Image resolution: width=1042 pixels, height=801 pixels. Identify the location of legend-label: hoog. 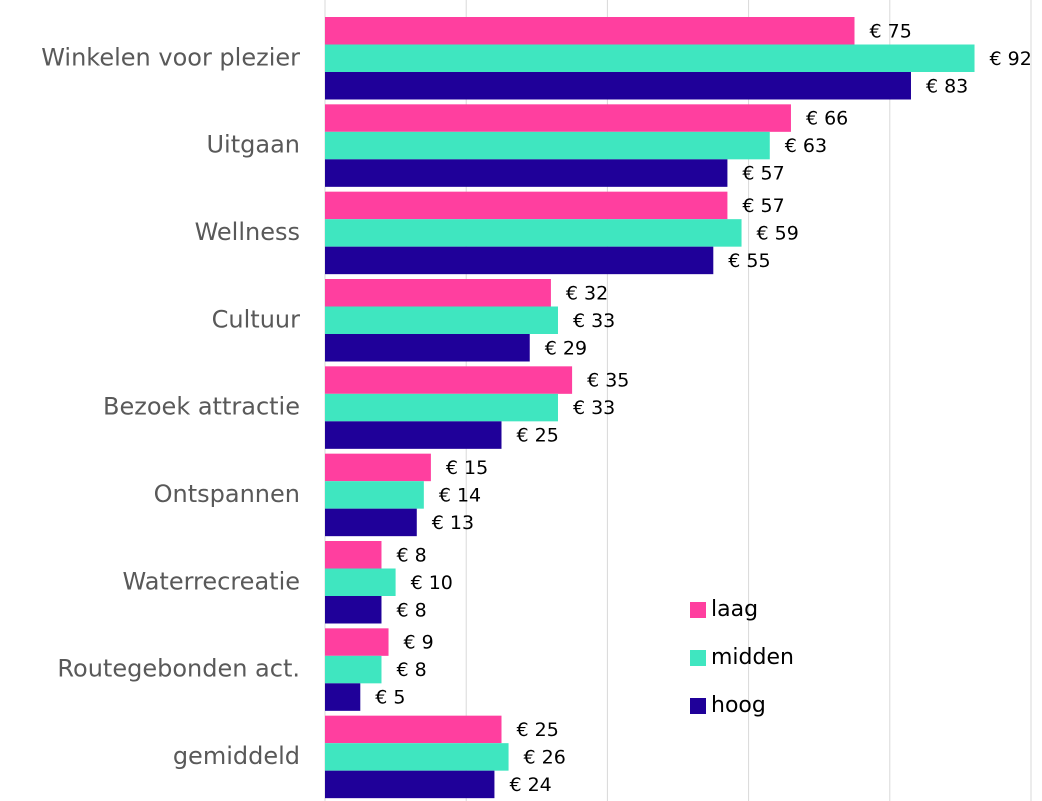
(738, 705).